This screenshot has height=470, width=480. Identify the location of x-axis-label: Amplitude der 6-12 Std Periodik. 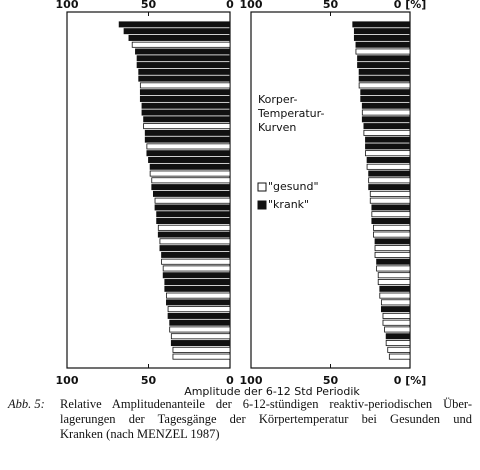
(272, 391).